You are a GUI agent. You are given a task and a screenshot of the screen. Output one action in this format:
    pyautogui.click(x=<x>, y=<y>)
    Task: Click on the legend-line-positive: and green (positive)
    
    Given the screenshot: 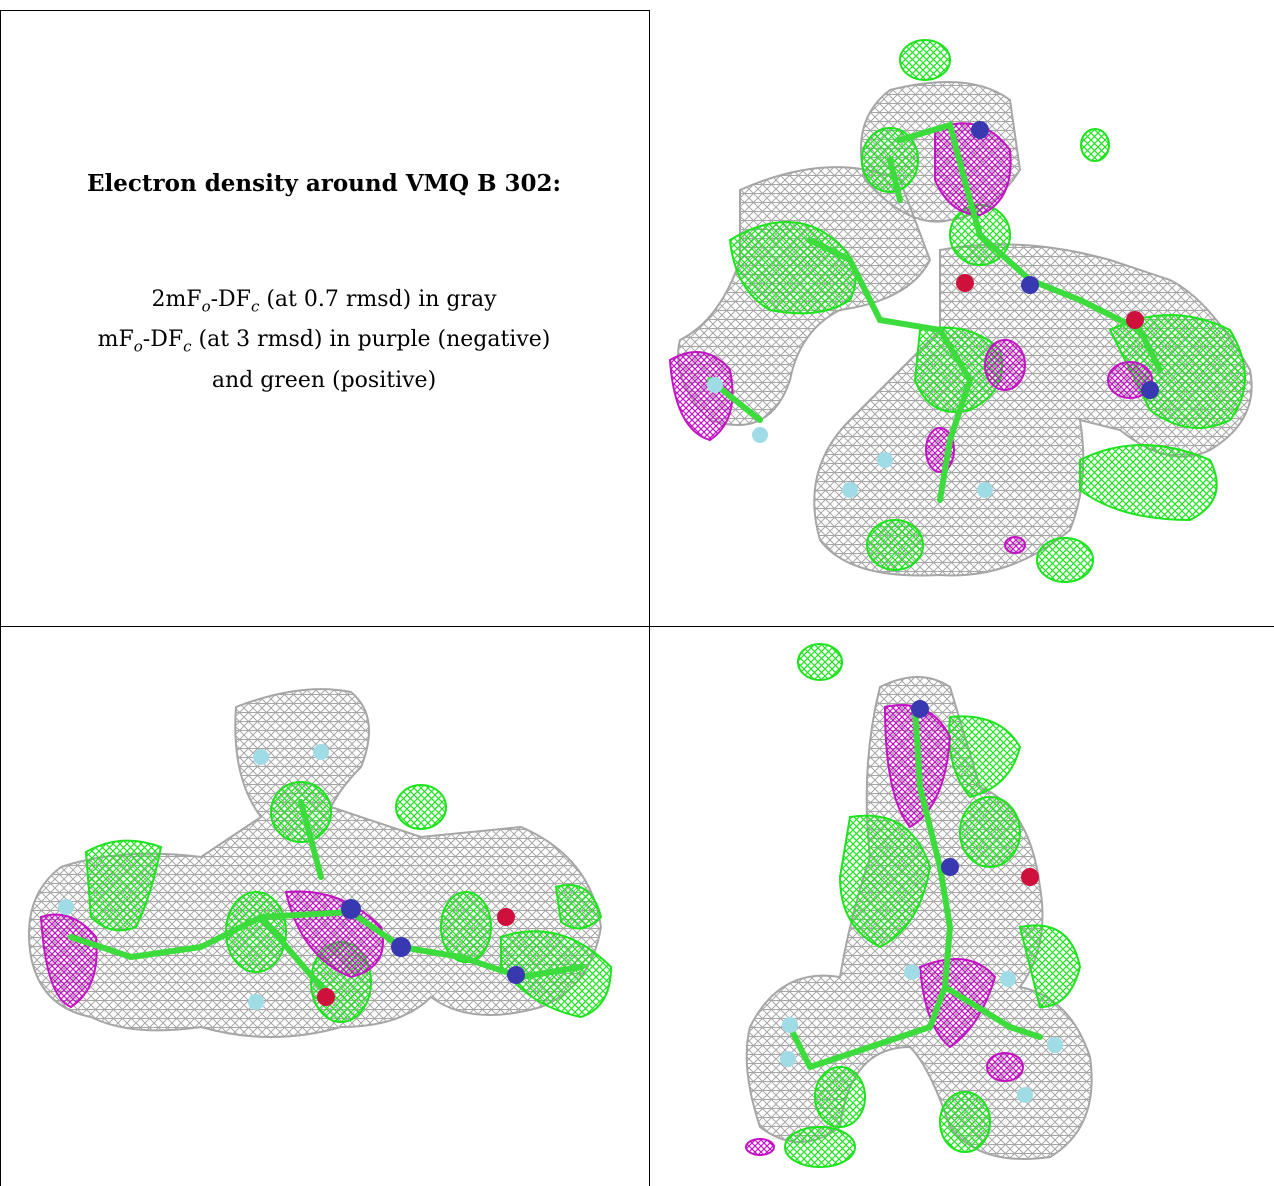 What is the action you would take?
    pyautogui.click(x=324, y=380)
    